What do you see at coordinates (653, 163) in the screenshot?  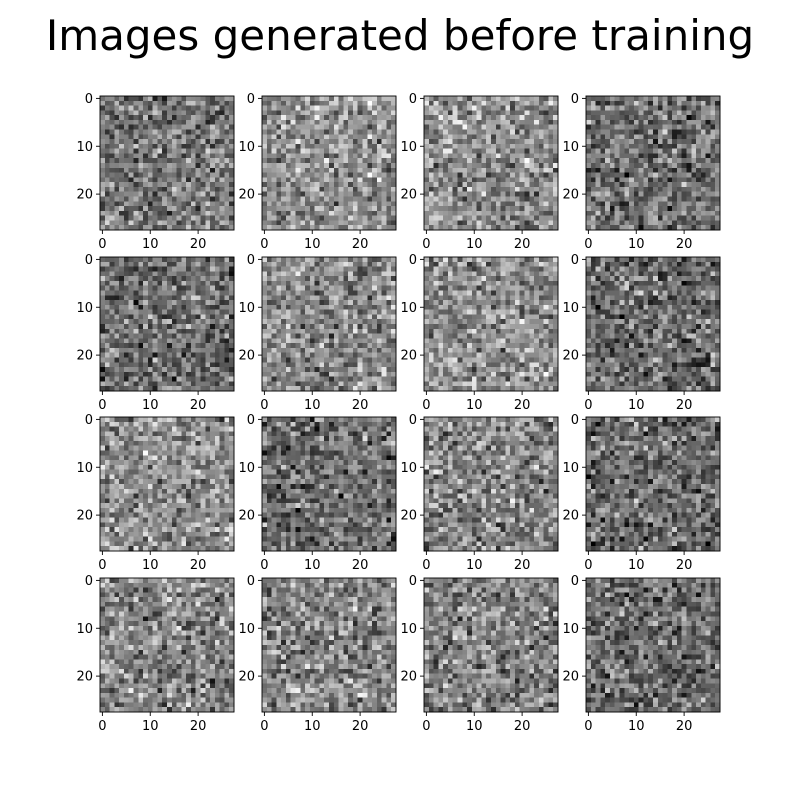 I see `panel-4-frame` at bounding box center [653, 163].